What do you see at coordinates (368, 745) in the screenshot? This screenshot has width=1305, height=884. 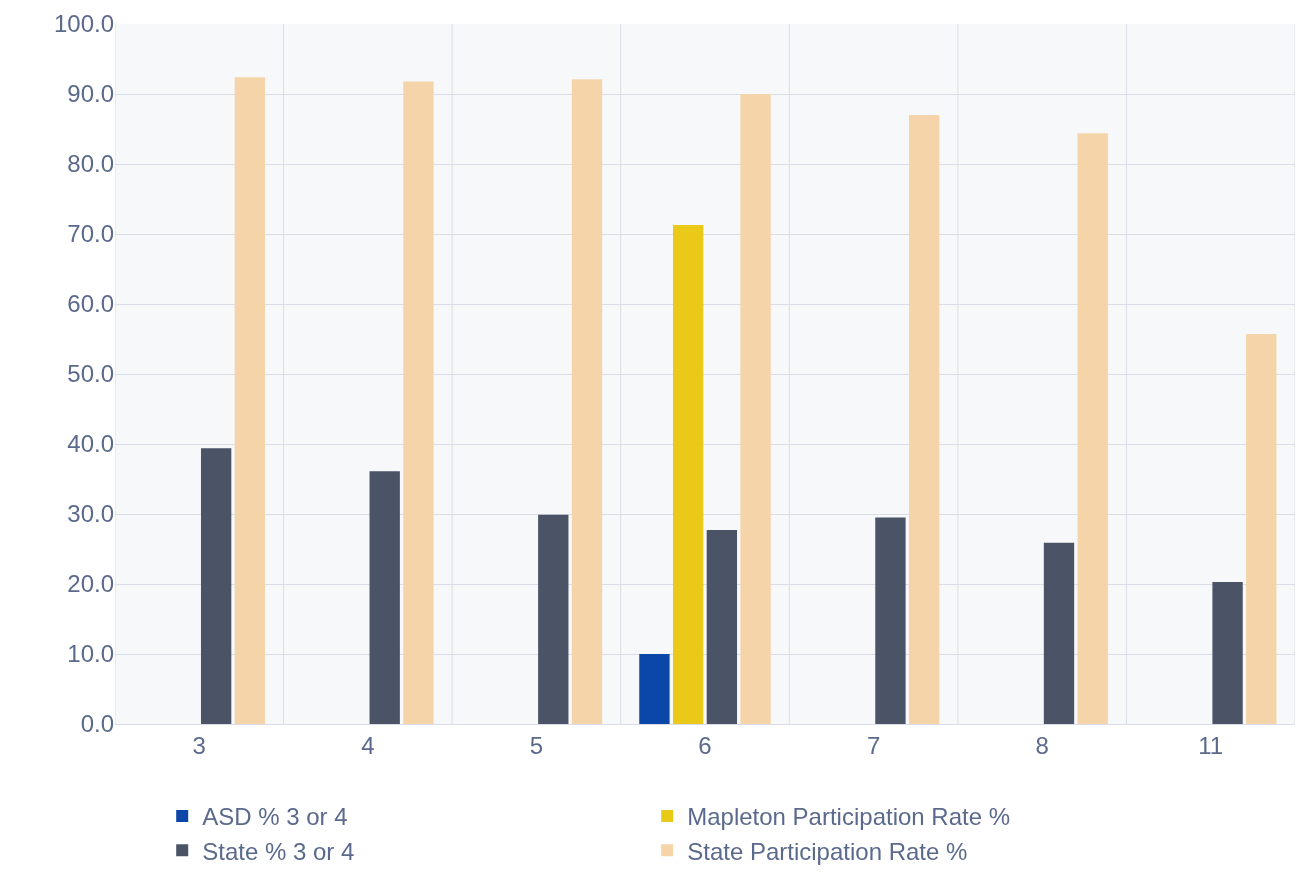 I see `x-tick-label: 4` at bounding box center [368, 745].